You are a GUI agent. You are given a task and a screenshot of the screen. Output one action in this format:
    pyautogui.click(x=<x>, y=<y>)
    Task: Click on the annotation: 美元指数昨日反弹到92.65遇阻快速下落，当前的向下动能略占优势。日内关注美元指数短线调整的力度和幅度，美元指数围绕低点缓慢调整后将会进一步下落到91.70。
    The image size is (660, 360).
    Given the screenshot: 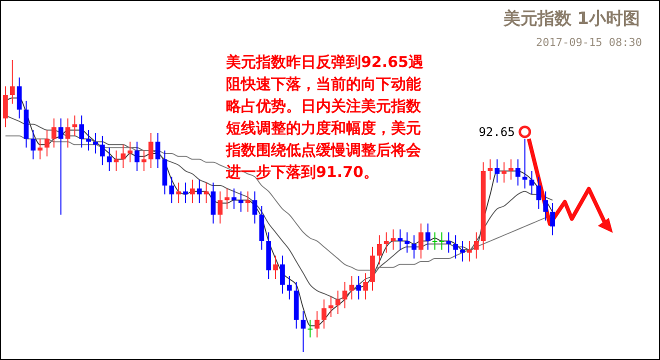 What is the action you would take?
    pyautogui.click(x=324, y=117)
    